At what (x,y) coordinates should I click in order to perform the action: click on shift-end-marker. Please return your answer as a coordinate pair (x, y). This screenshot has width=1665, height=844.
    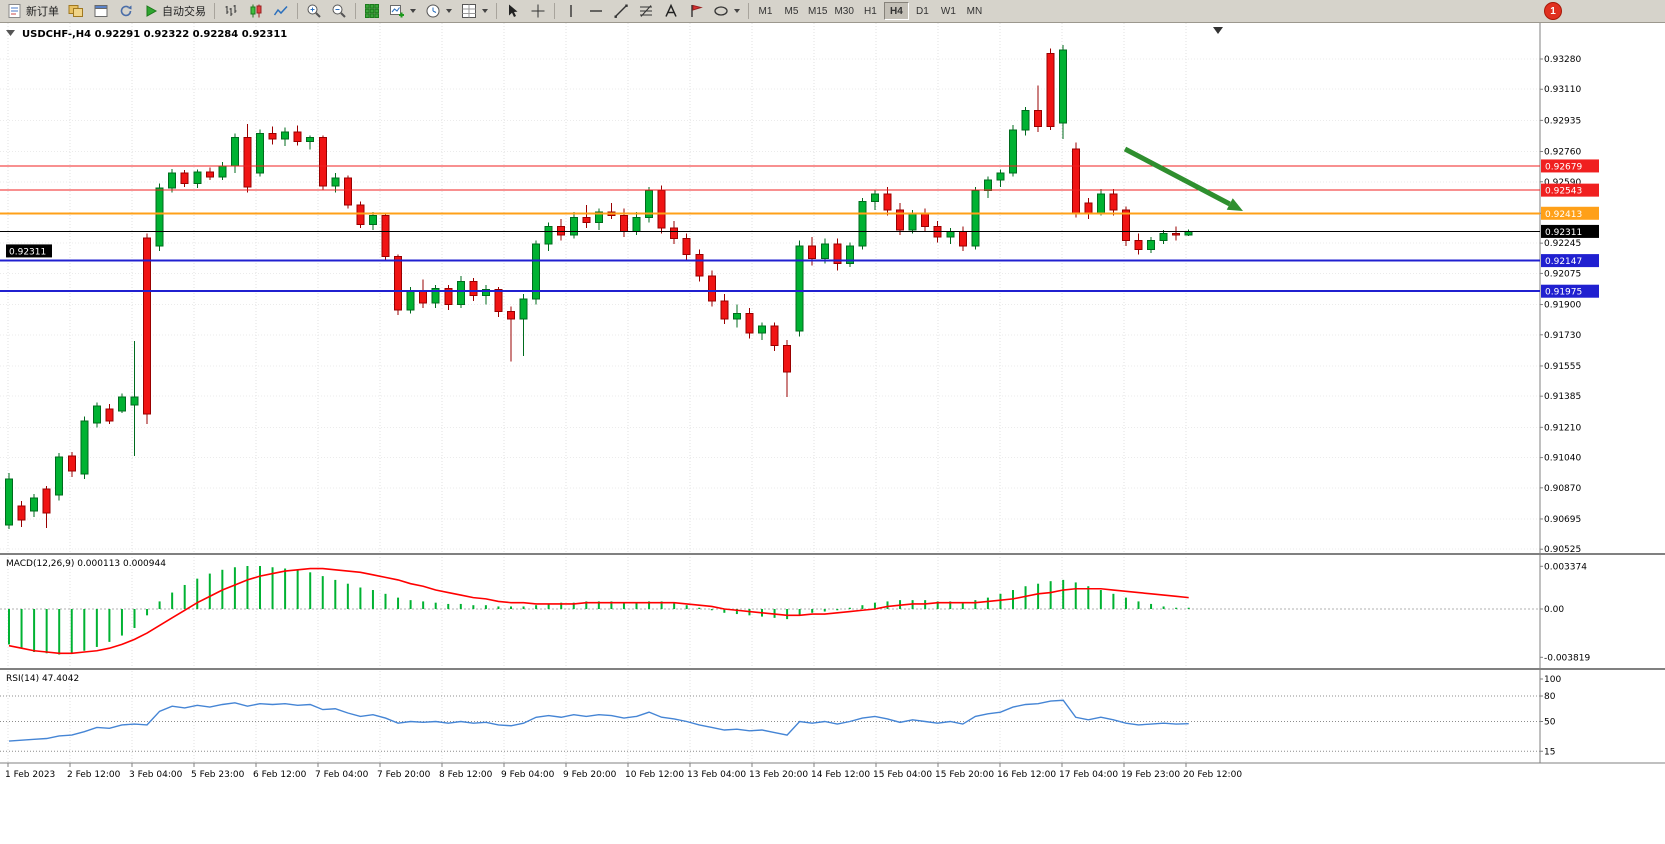
    Looking at the image, I should click on (1218, 30).